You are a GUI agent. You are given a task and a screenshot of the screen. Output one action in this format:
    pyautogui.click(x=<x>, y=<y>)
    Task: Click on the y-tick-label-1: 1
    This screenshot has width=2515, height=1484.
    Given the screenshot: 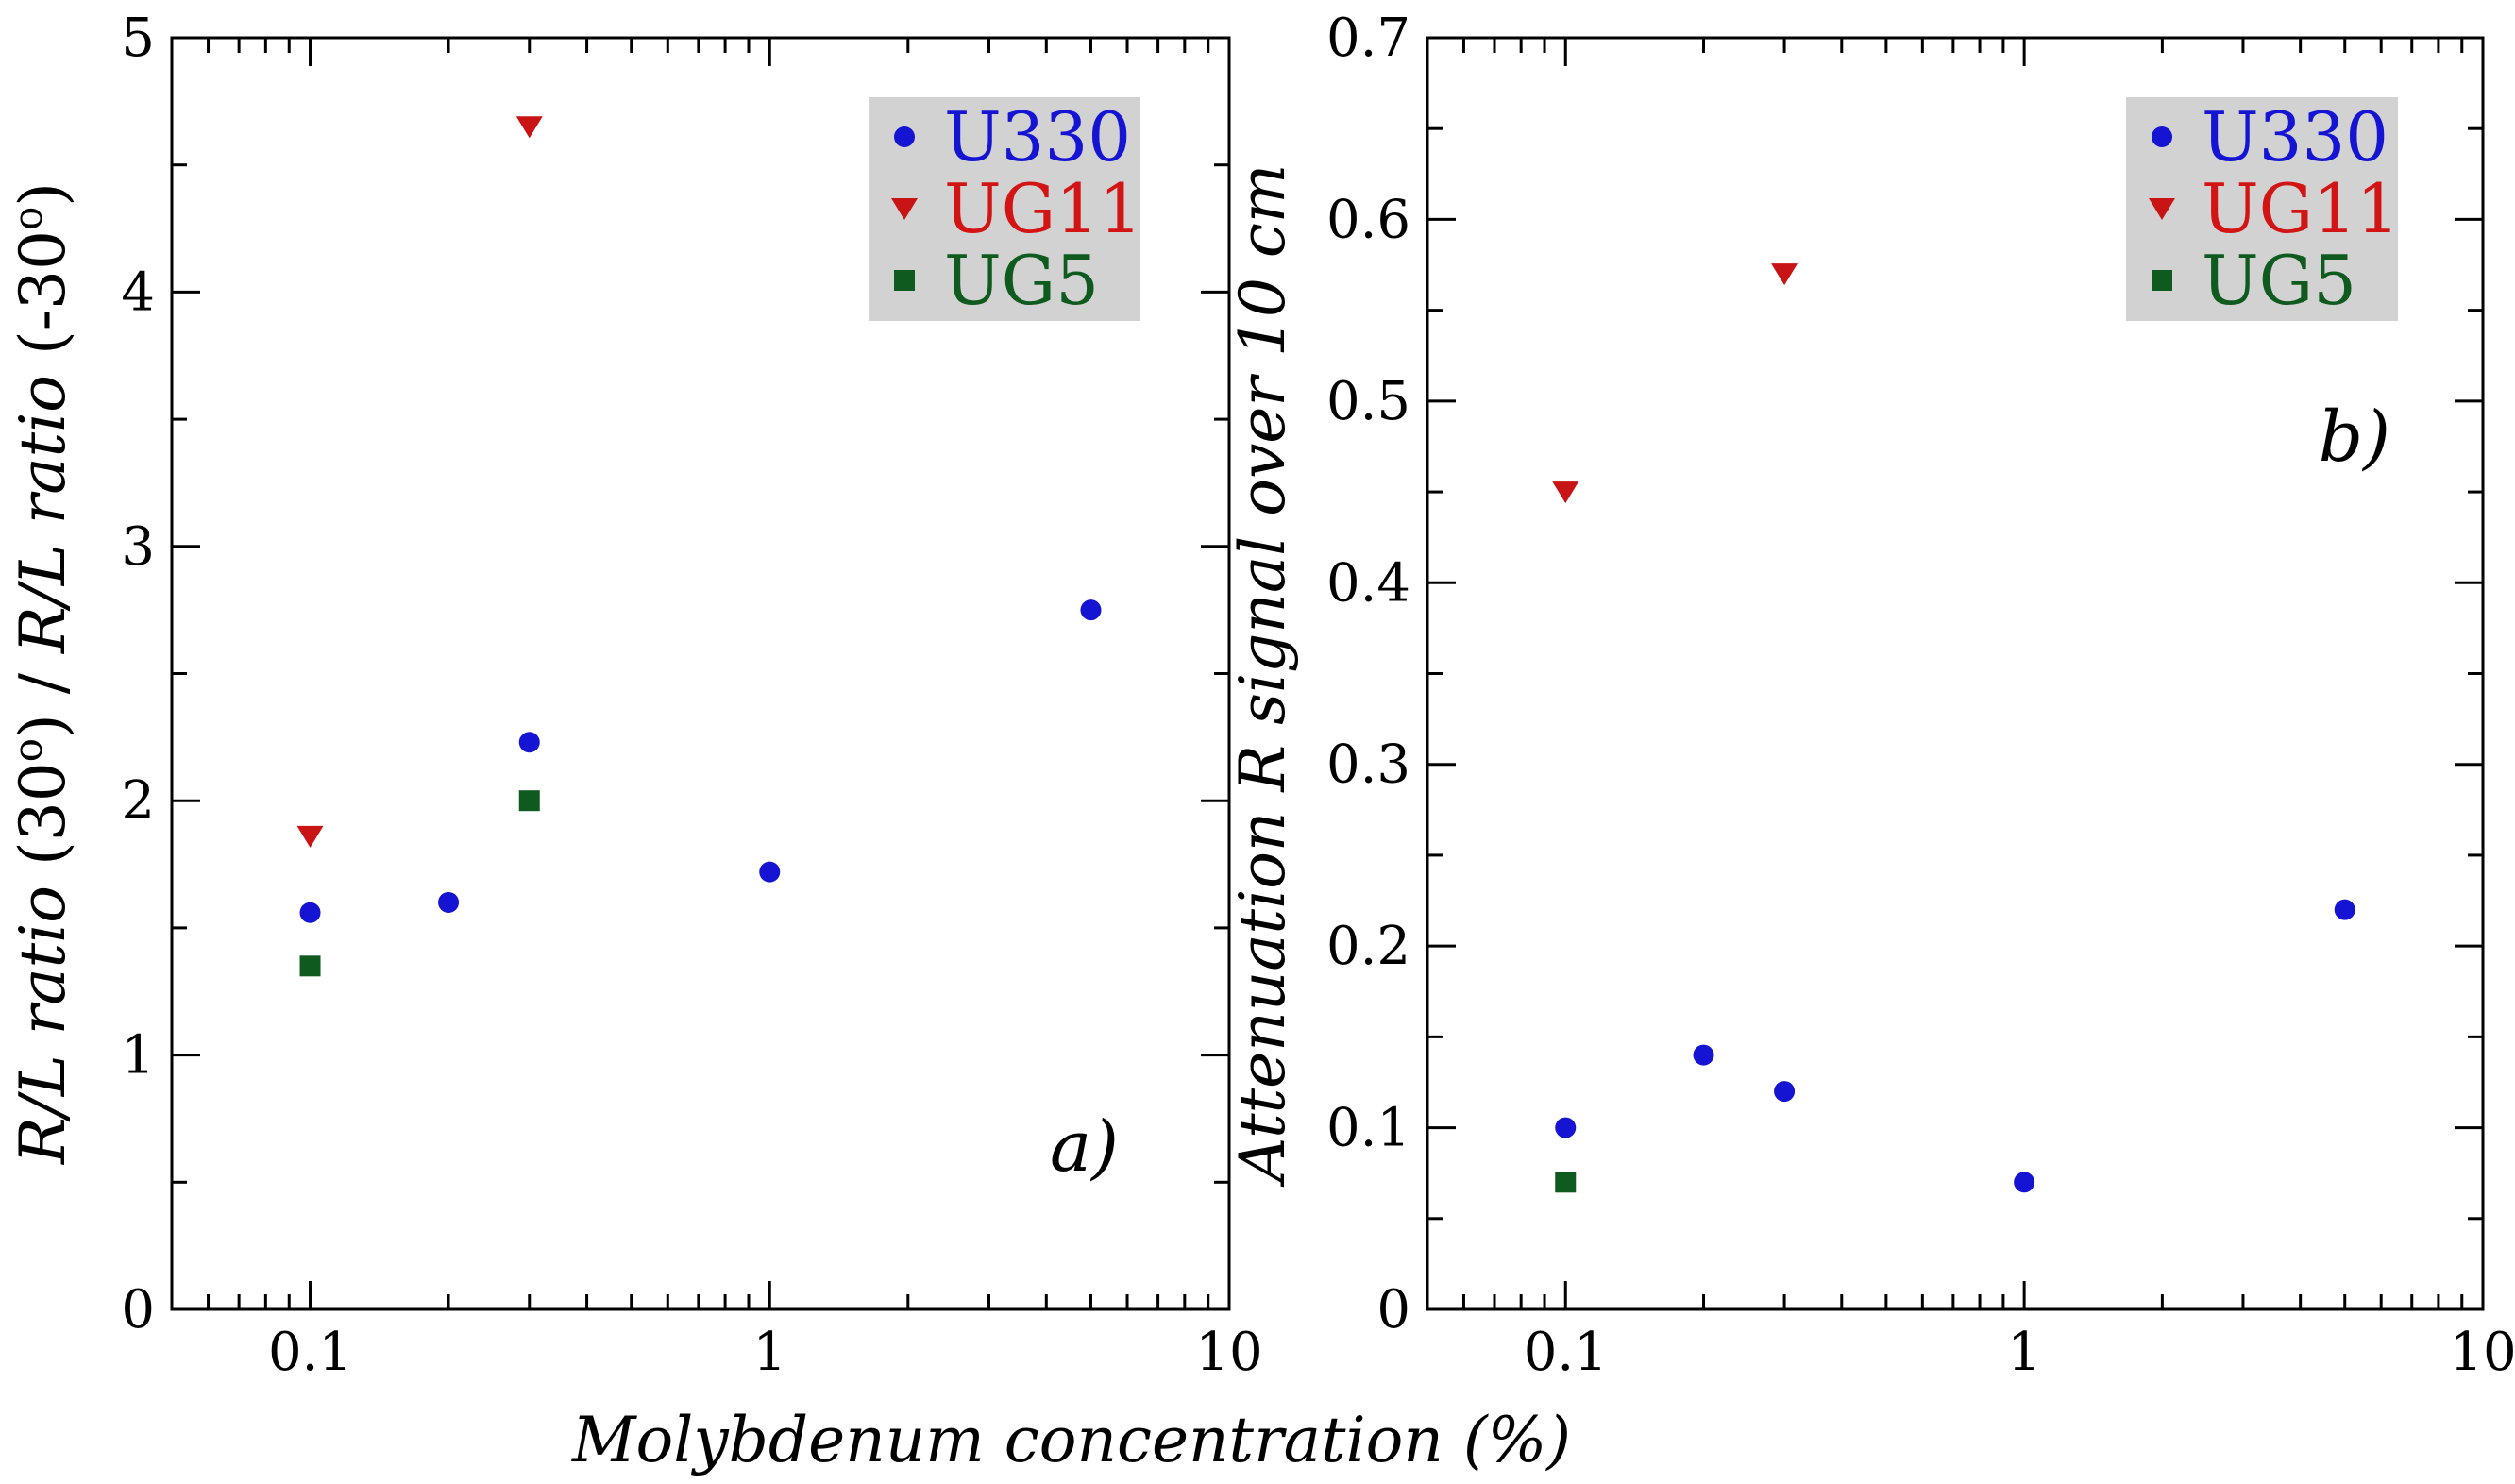 What is the action you would take?
    pyautogui.click(x=138, y=1056)
    